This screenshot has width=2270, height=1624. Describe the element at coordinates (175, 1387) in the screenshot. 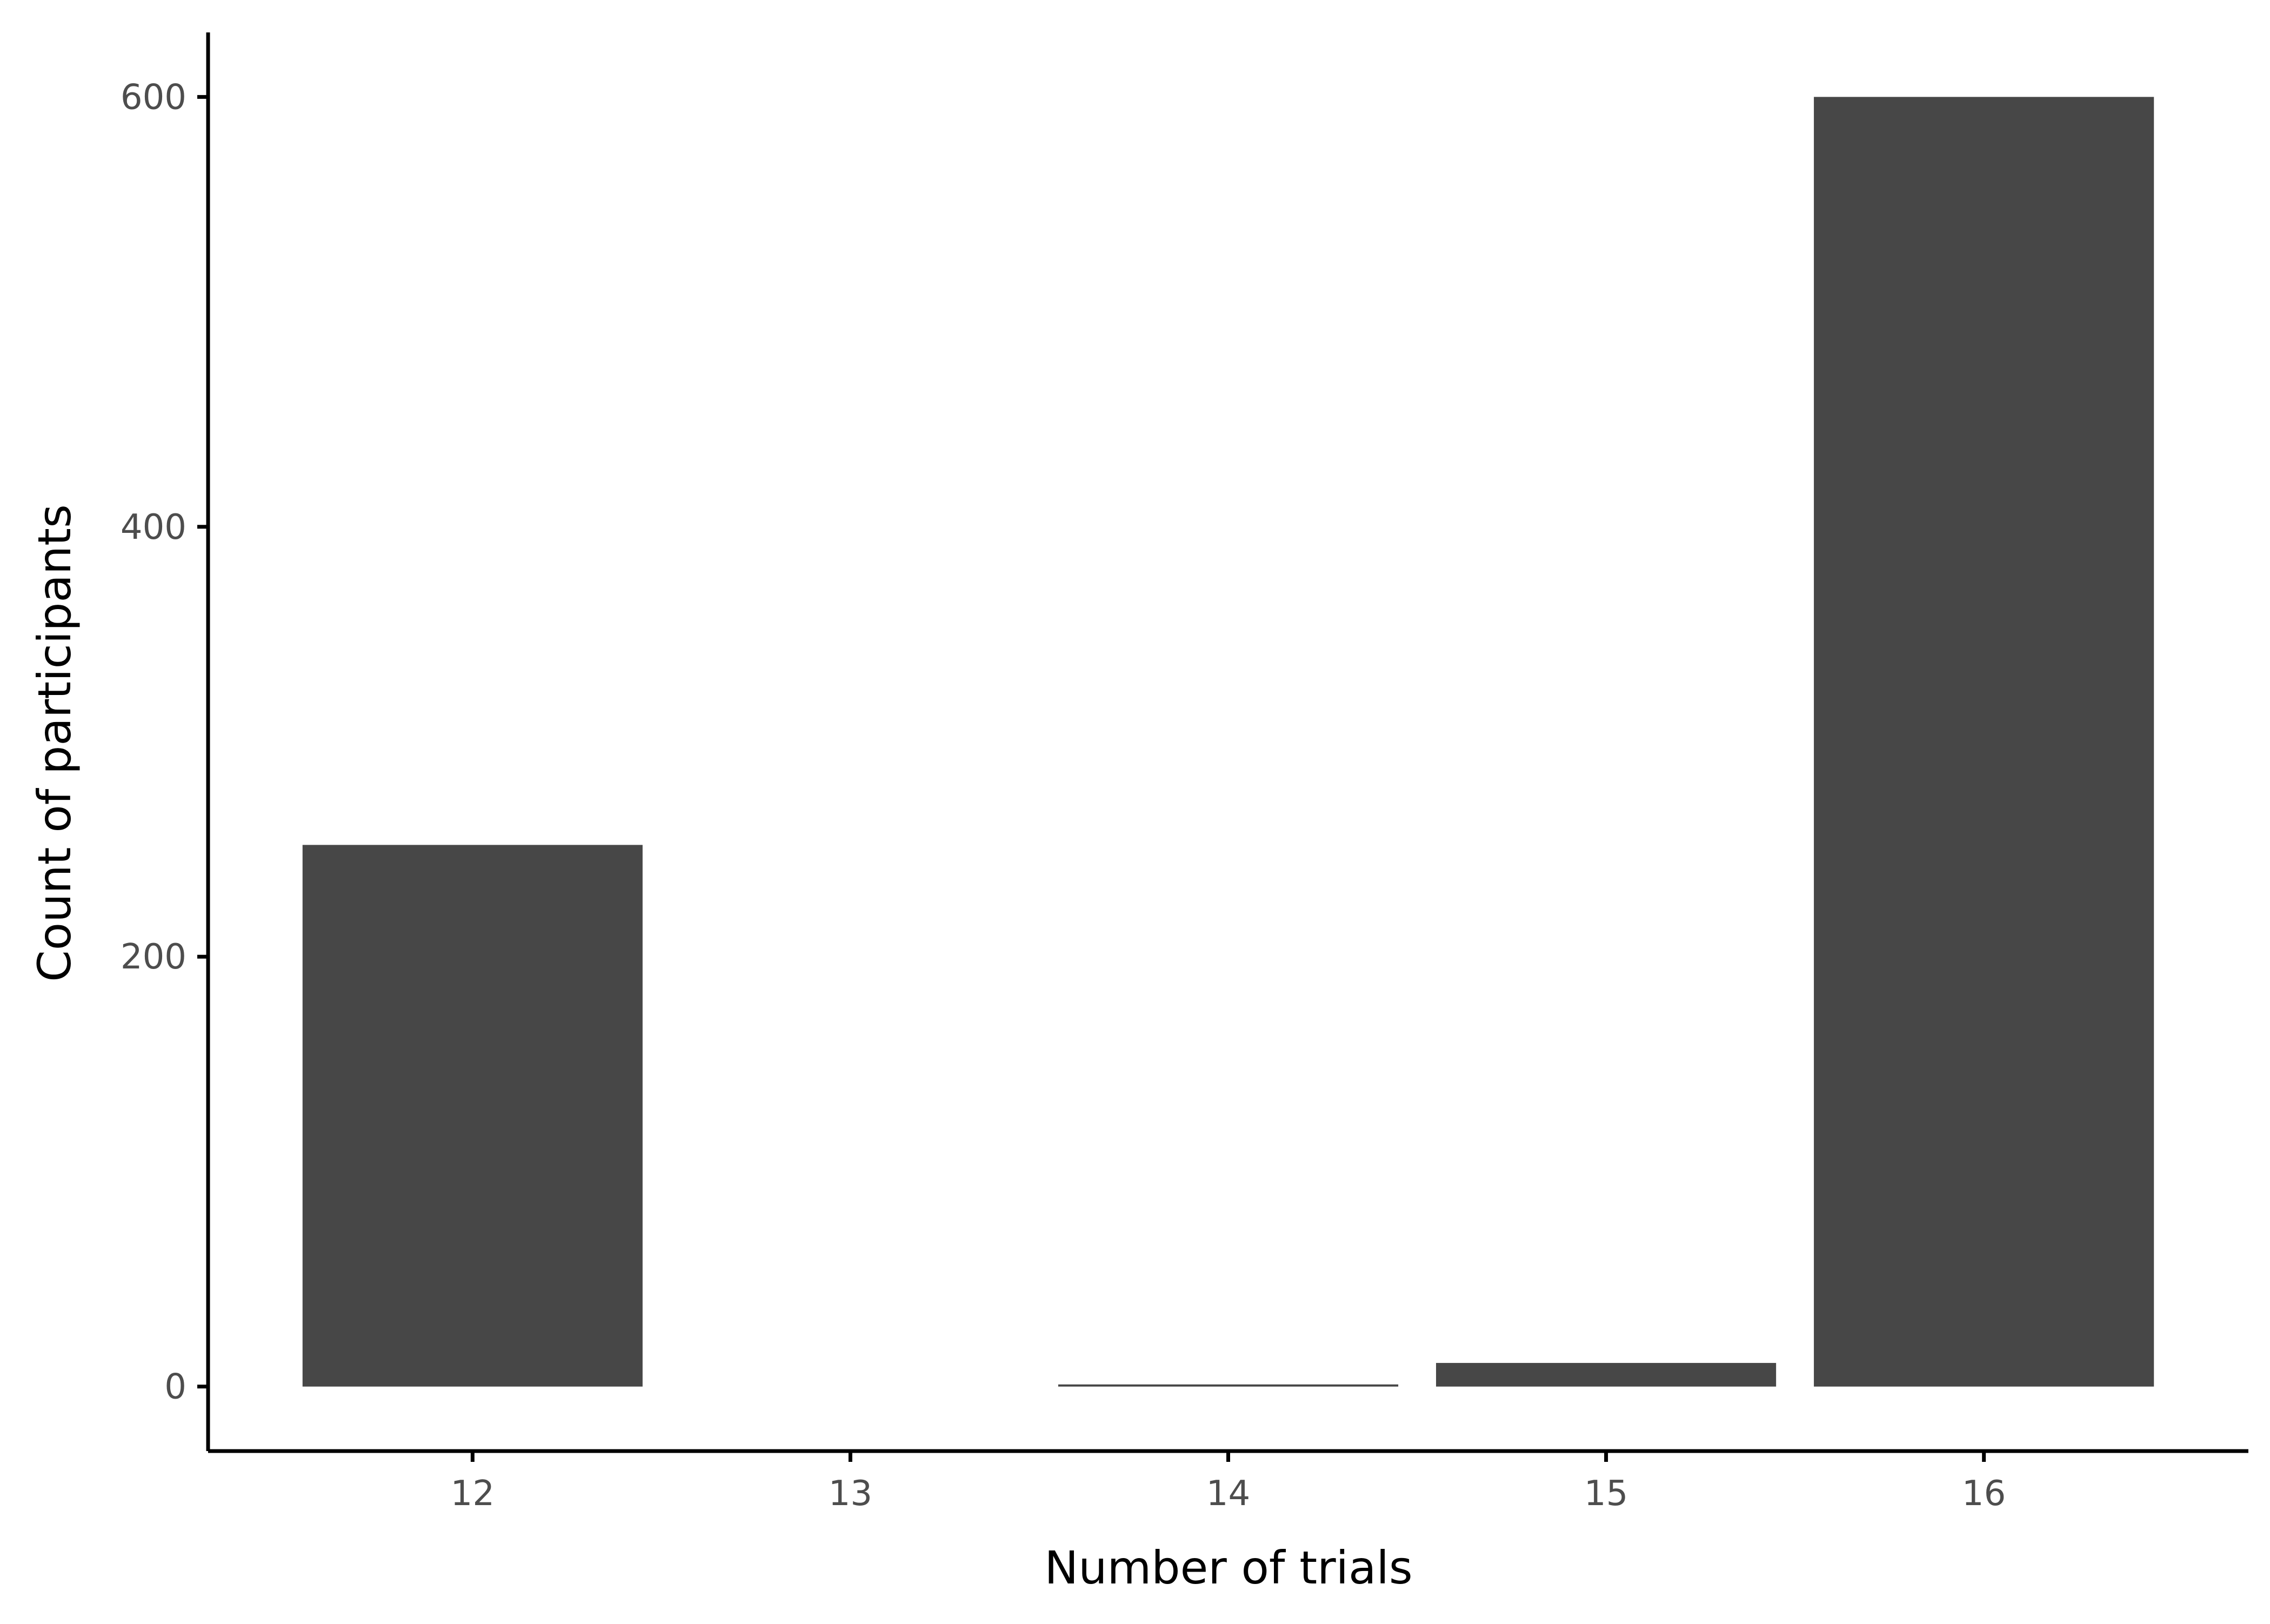

I see `y-tick-label: 0` at that location.